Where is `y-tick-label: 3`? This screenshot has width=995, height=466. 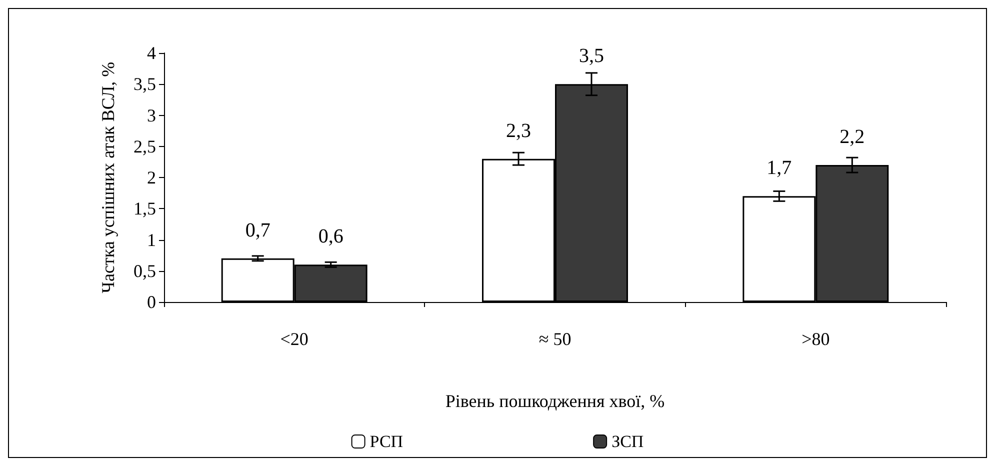 y-tick-label: 3 is located at coordinates (151, 115).